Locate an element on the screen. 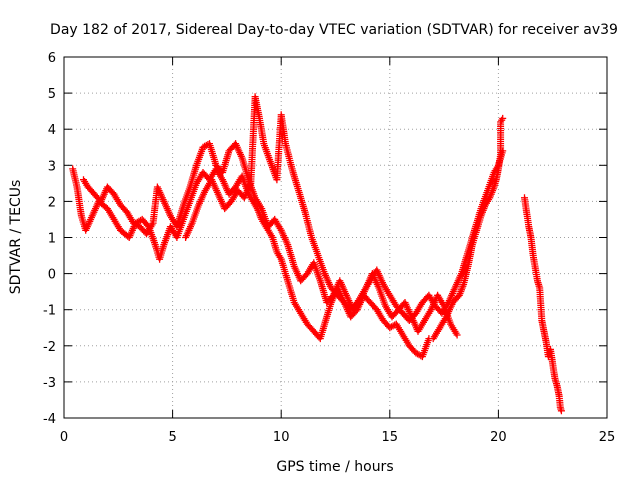  y-axis-label: SDTVAR / TECUs is located at coordinates (16, 237).